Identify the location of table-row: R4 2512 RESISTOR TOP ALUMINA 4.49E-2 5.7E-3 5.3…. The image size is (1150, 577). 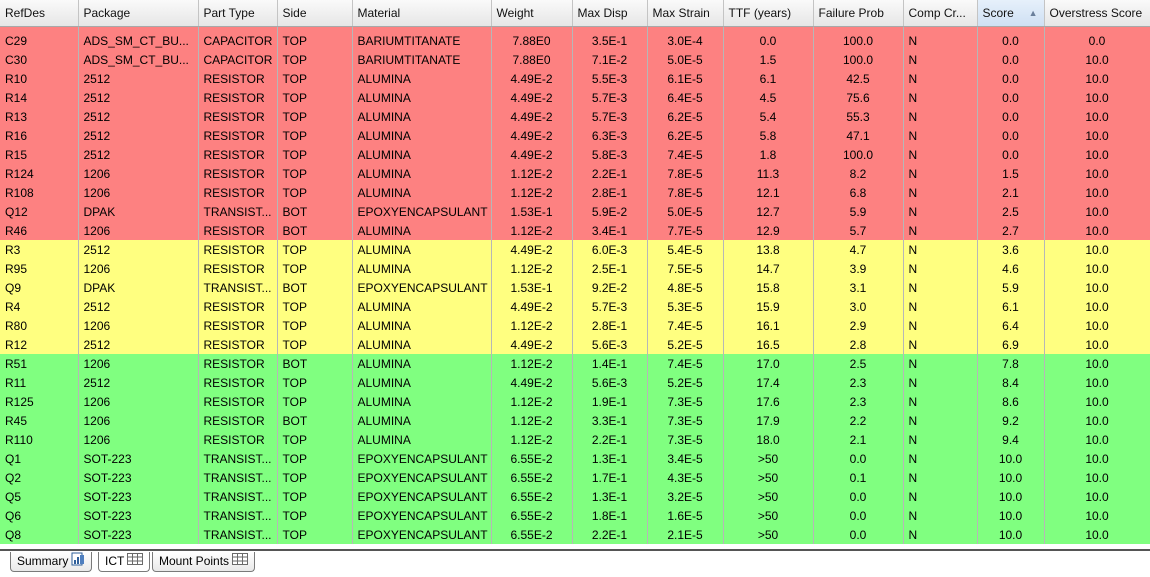
(575, 306).